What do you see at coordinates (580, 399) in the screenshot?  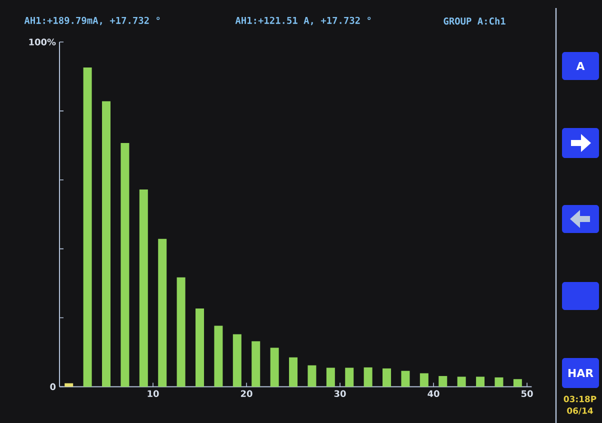 I see `text: 03:18P` at bounding box center [580, 399].